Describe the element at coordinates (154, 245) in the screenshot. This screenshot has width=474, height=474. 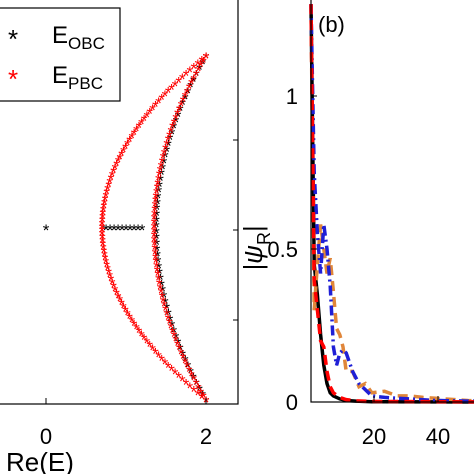
I see `E_PBC-point-207: *` at that location.